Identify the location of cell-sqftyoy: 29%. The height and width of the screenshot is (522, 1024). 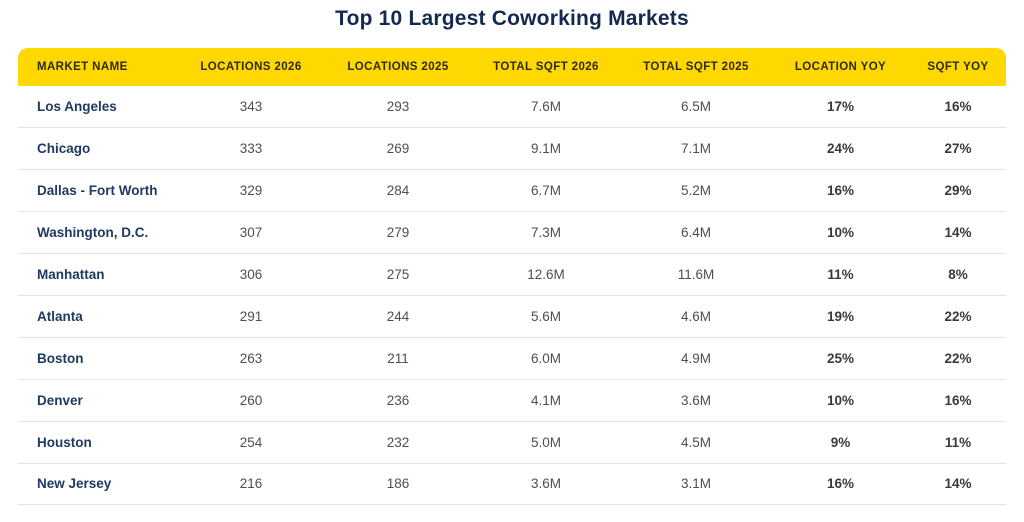
(958, 191).